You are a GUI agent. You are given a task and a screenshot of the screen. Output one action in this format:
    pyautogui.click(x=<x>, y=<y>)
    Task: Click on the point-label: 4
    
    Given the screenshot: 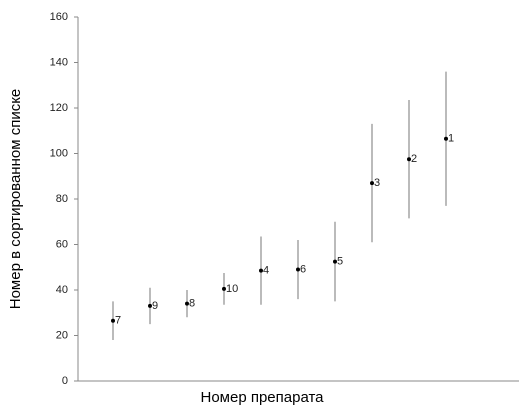 What is the action you would take?
    pyautogui.click(x=266, y=271)
    